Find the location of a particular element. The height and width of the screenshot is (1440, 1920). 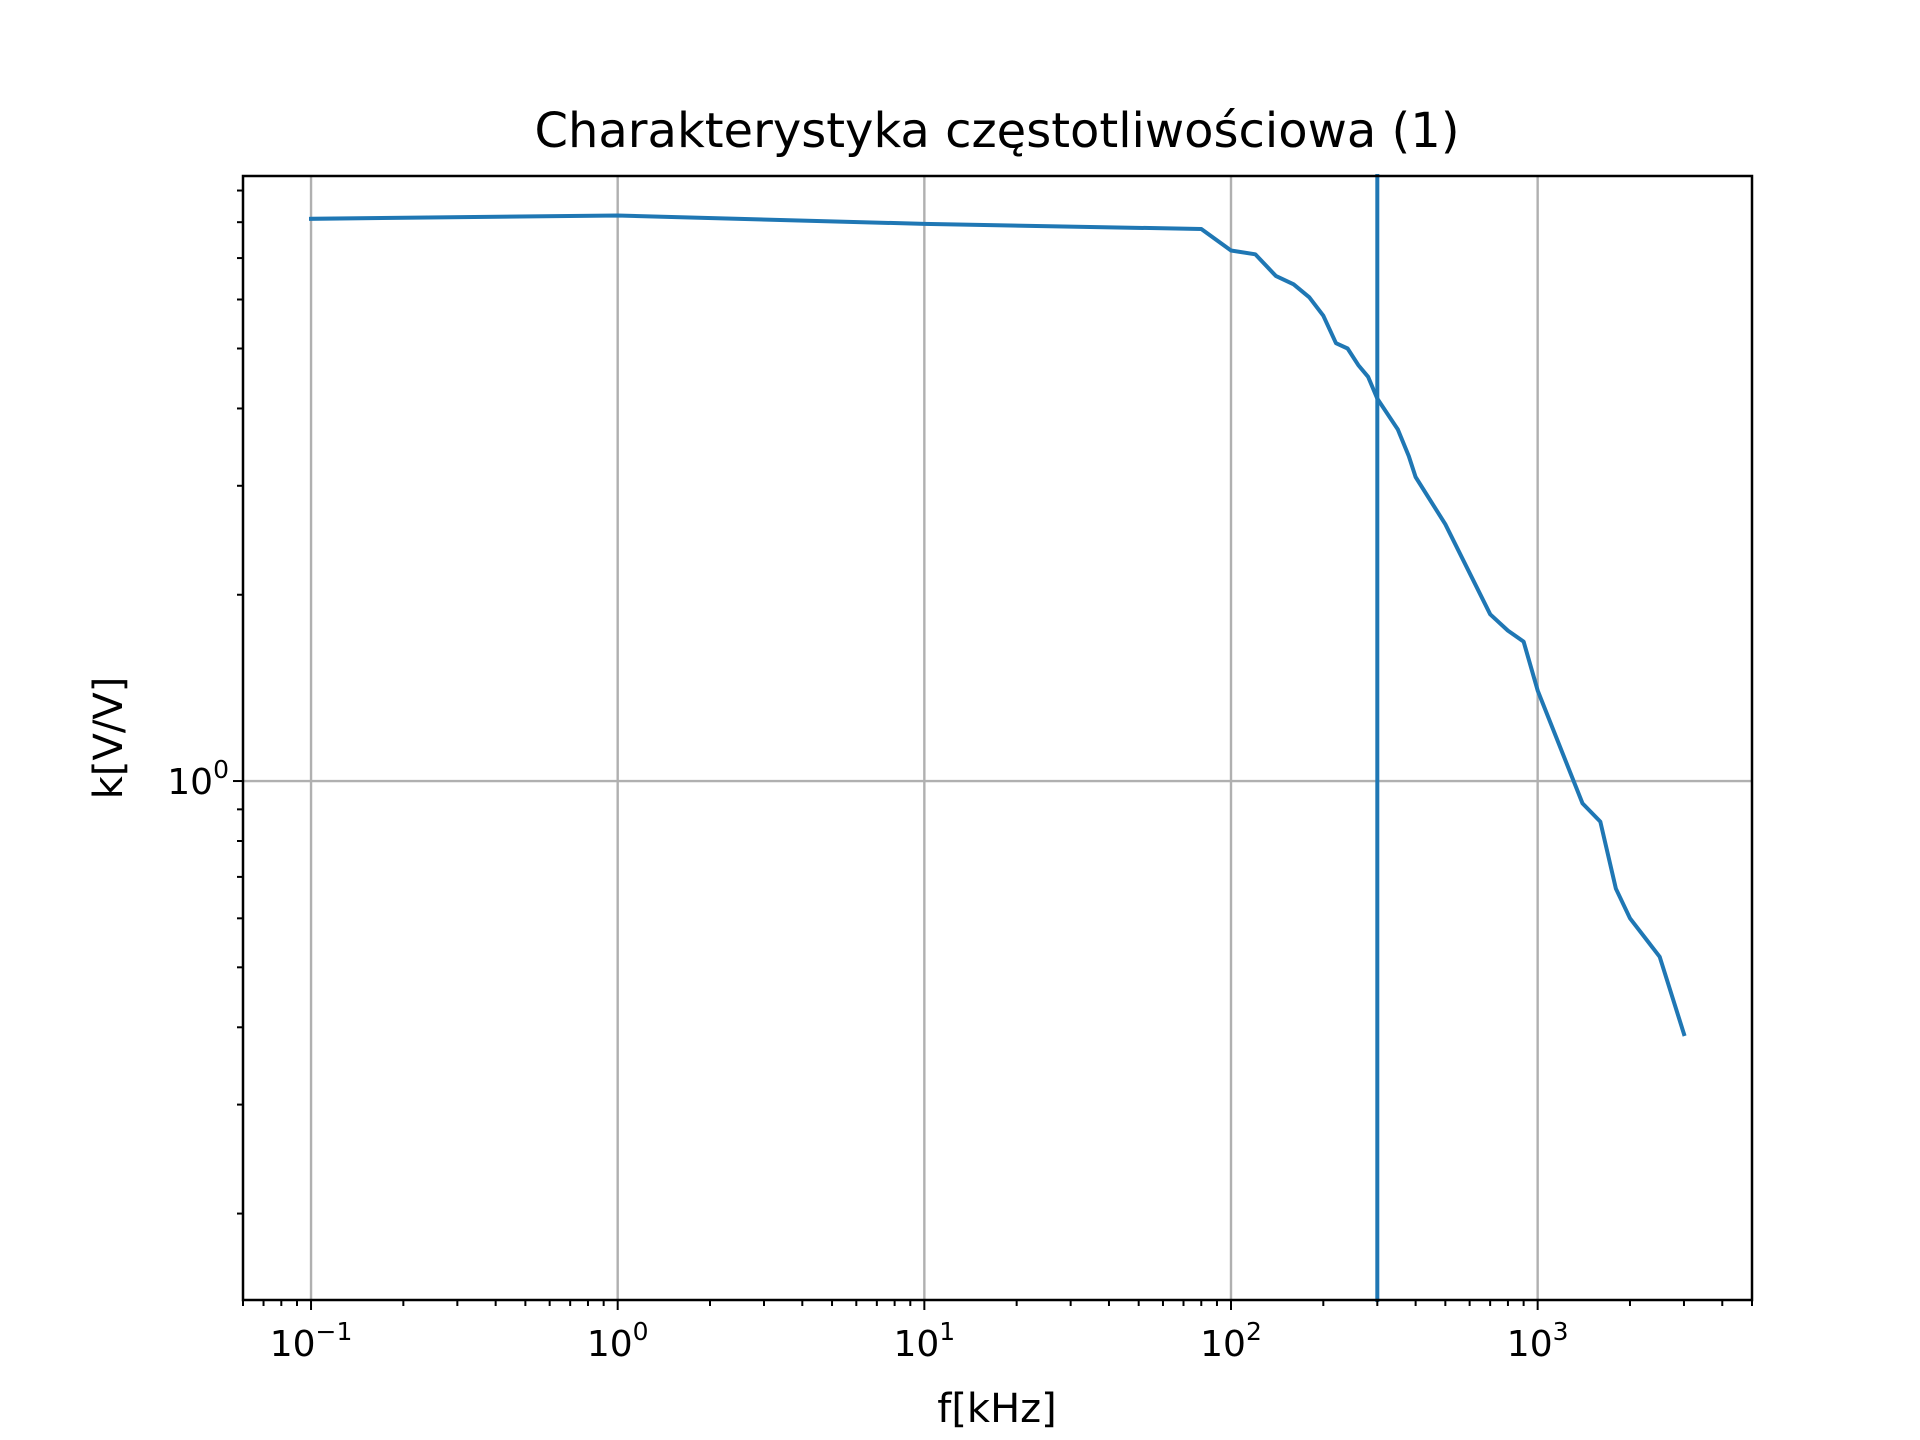

x-tick-label: 10³ is located at coordinates (1538, 1341).